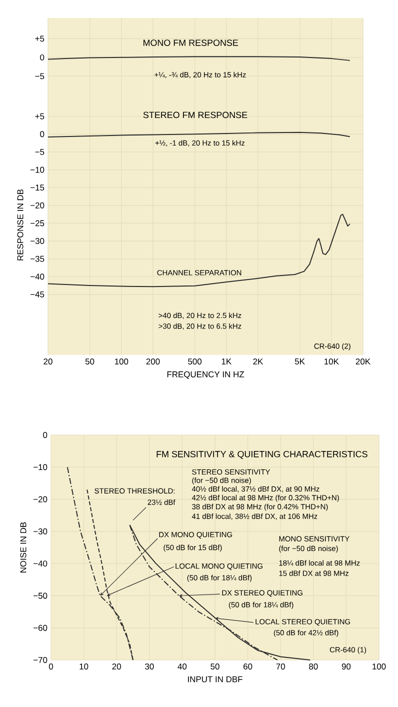 This screenshot has height=707, width=398. What do you see at coordinates (195, 115) in the screenshot?
I see `text: STEREO FM RESPONSE` at bounding box center [195, 115].